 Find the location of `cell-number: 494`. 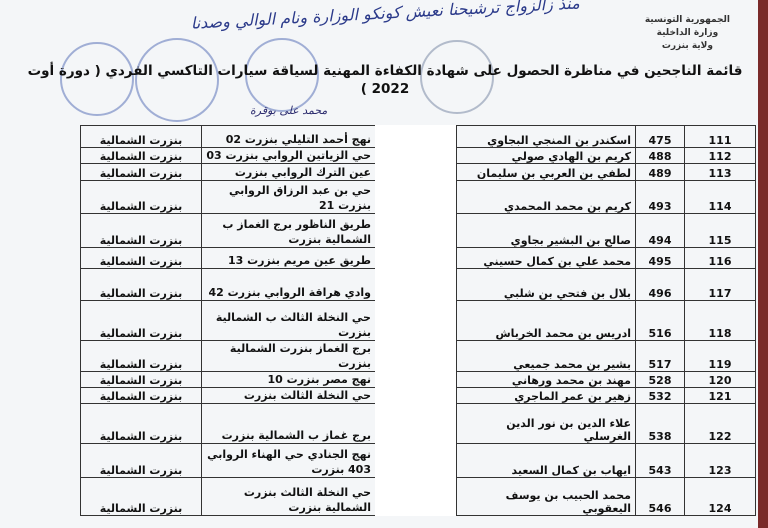

cell-number: 494 is located at coordinates (660, 230).